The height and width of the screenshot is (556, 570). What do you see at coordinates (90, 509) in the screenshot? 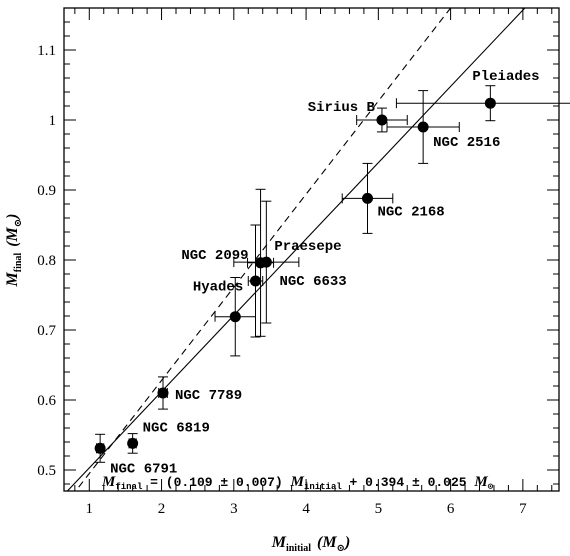
I see `x-tick-label: 1` at bounding box center [90, 509].